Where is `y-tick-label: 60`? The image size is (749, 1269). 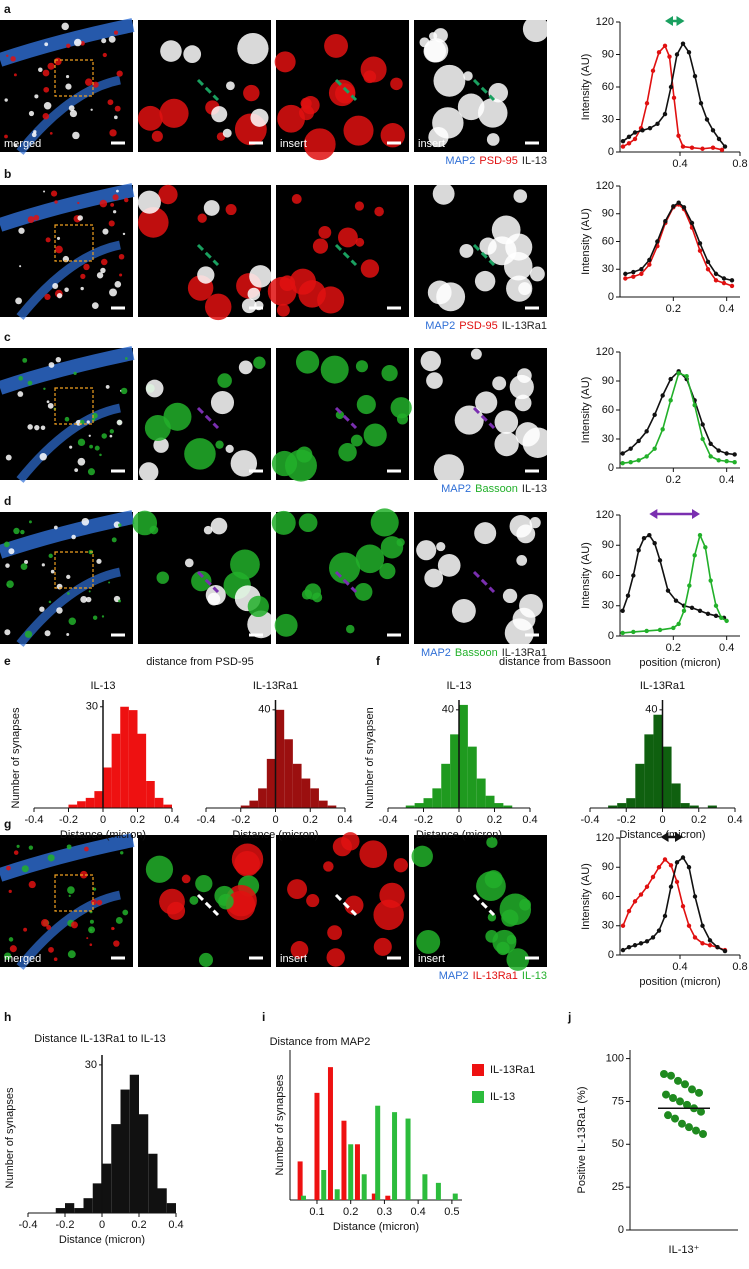 y-tick-label: 60 is located at coordinates (608, 241).